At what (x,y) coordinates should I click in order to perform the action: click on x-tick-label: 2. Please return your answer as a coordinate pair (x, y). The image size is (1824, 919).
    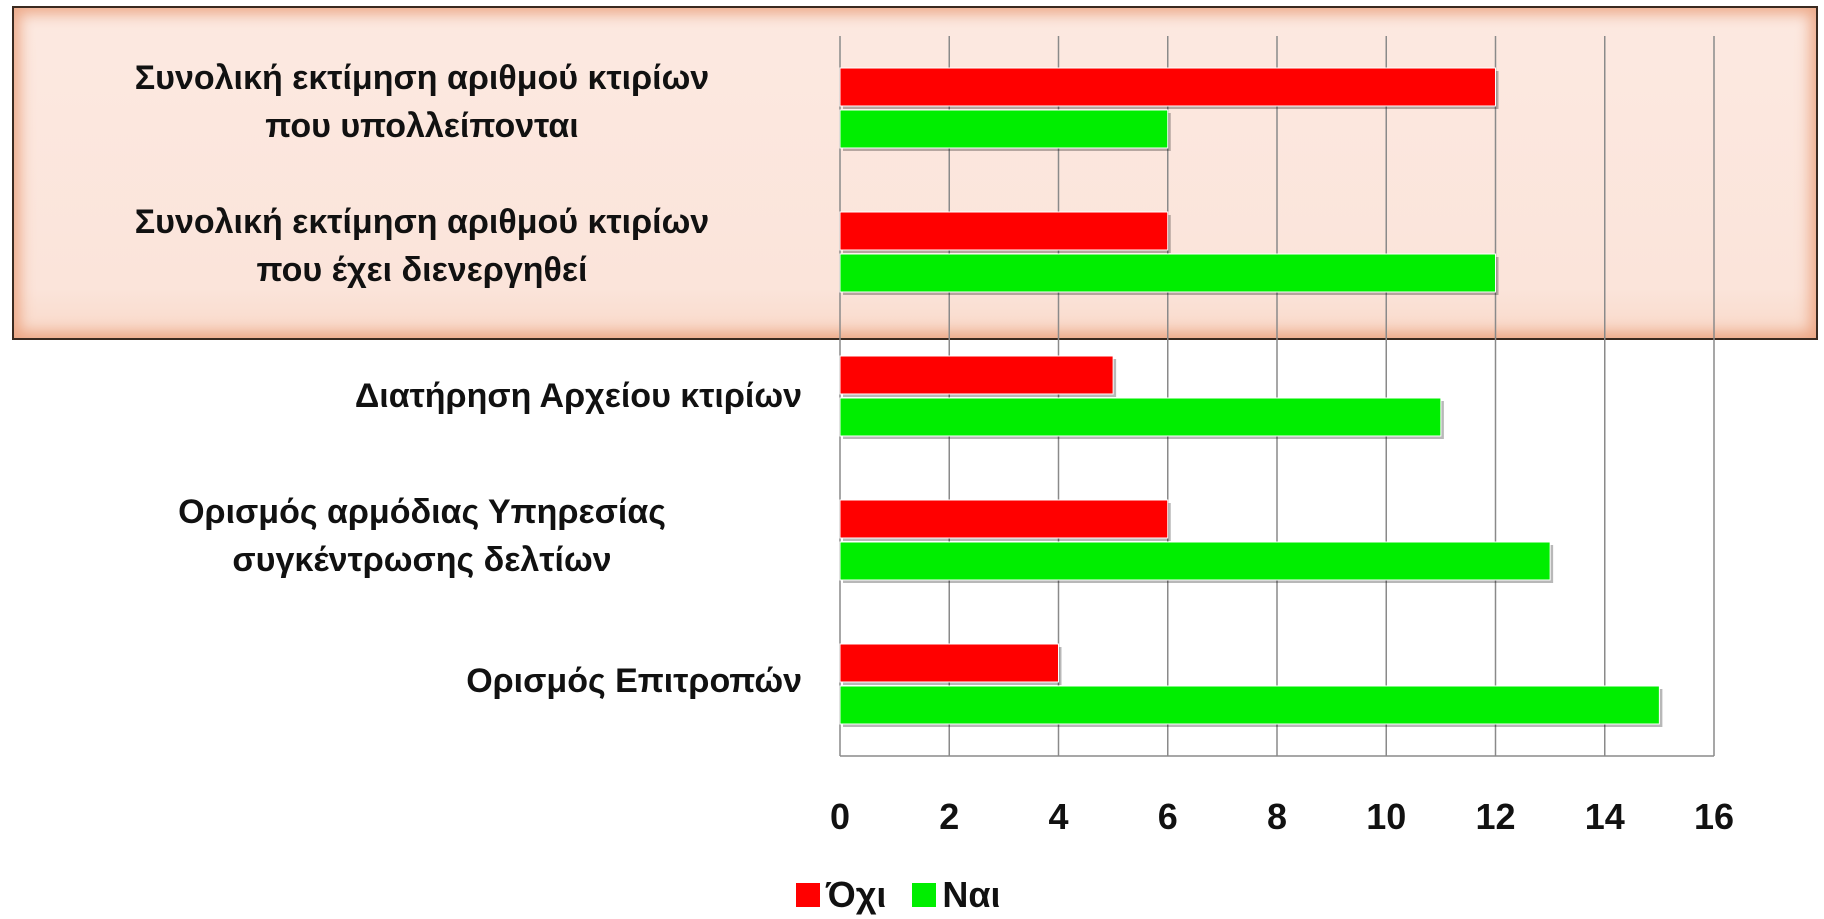
    Looking at the image, I should click on (949, 816).